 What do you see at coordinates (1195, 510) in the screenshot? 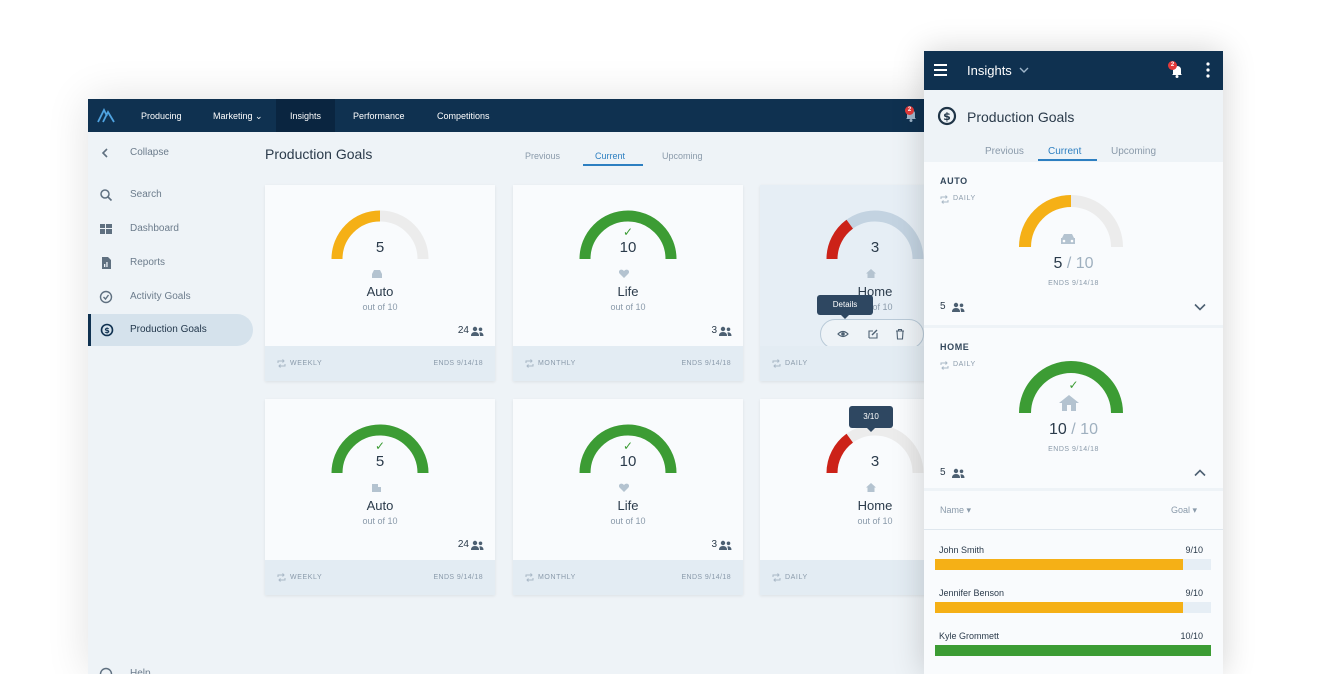
I see `sort-down-icon: ▾` at bounding box center [1195, 510].